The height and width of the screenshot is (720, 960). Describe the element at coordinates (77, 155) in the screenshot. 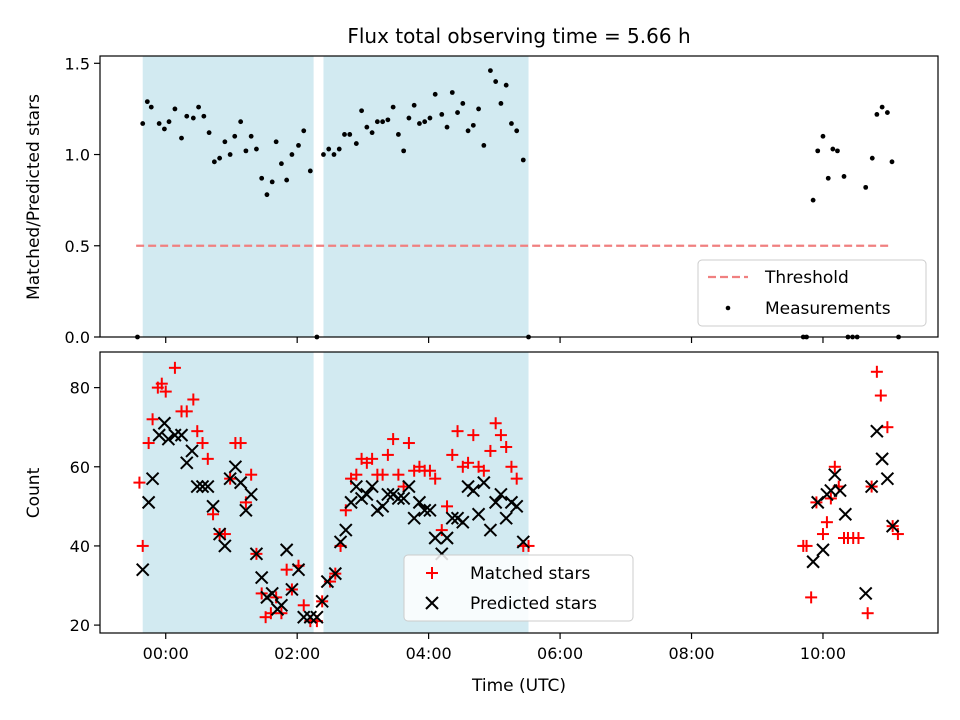

I see `y-tick-label: 1.0` at that location.